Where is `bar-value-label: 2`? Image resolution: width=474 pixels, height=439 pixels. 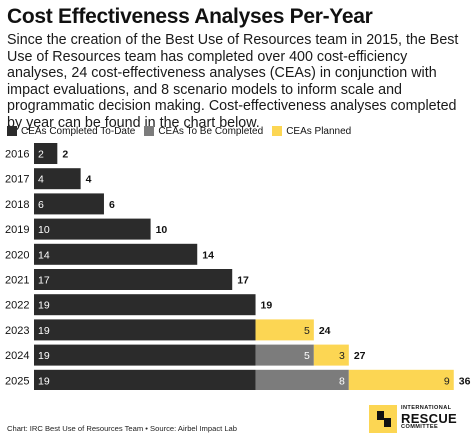 bar-value-label: 2 is located at coordinates (41, 155).